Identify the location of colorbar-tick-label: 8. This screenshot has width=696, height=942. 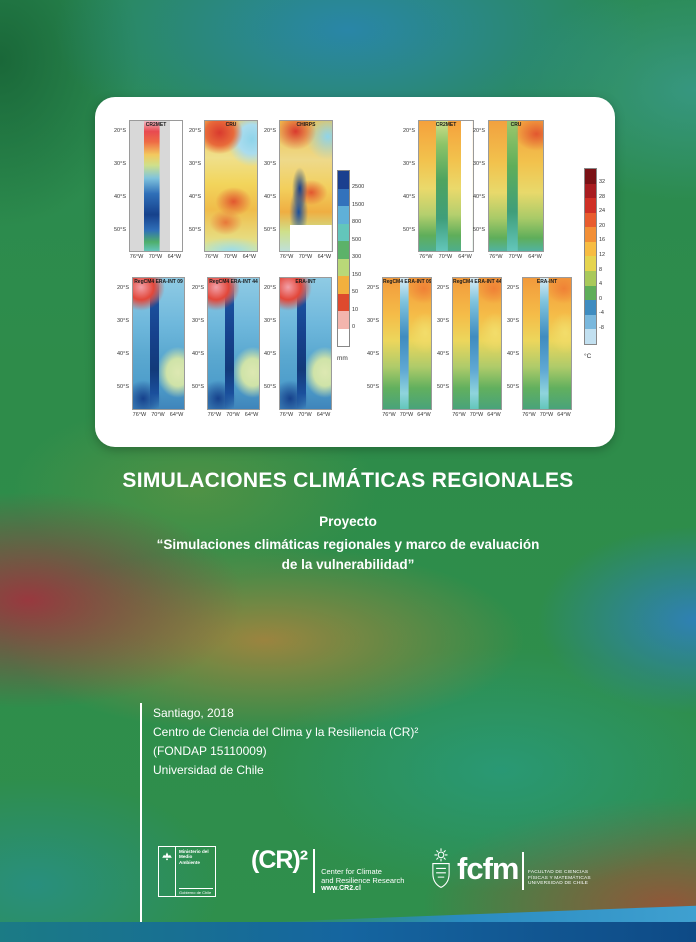
(601, 269).